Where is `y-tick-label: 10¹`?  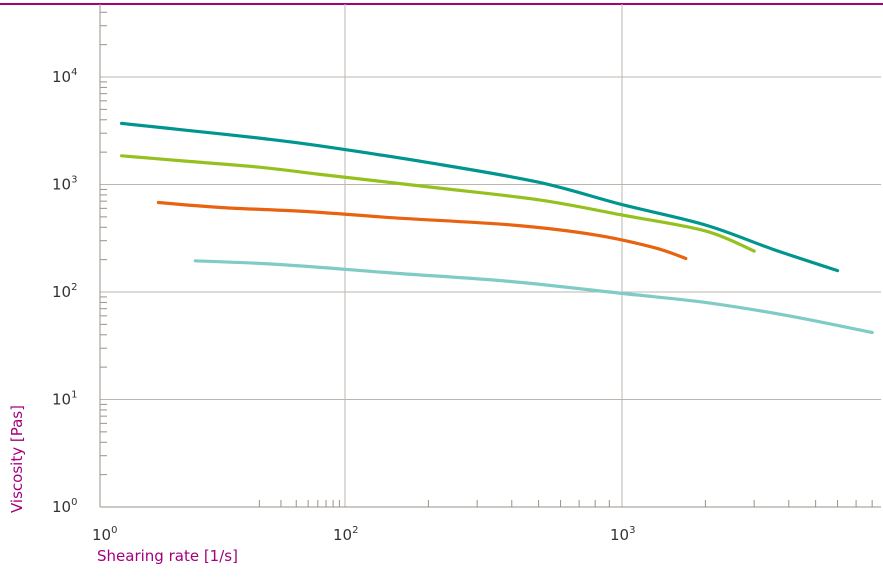 y-tick-label: 10¹ is located at coordinates (64, 399).